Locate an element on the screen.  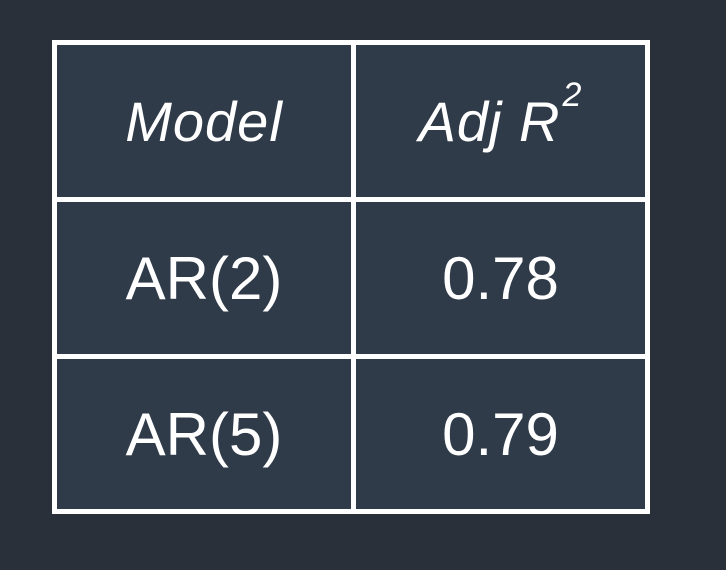
row-1-model: AR(2) is located at coordinates (204, 278).